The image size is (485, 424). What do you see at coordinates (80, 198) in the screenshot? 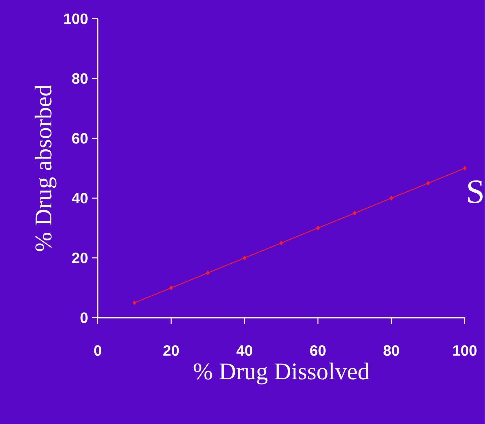
I see `y-tick-label: 40` at bounding box center [80, 198].